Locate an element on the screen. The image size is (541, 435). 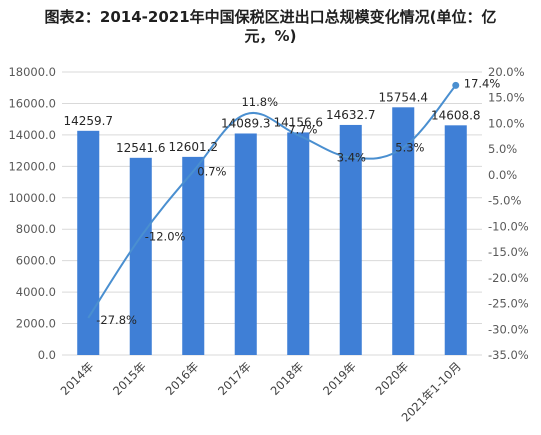
bar-value-label: 14632.7 is located at coordinates (351, 115).